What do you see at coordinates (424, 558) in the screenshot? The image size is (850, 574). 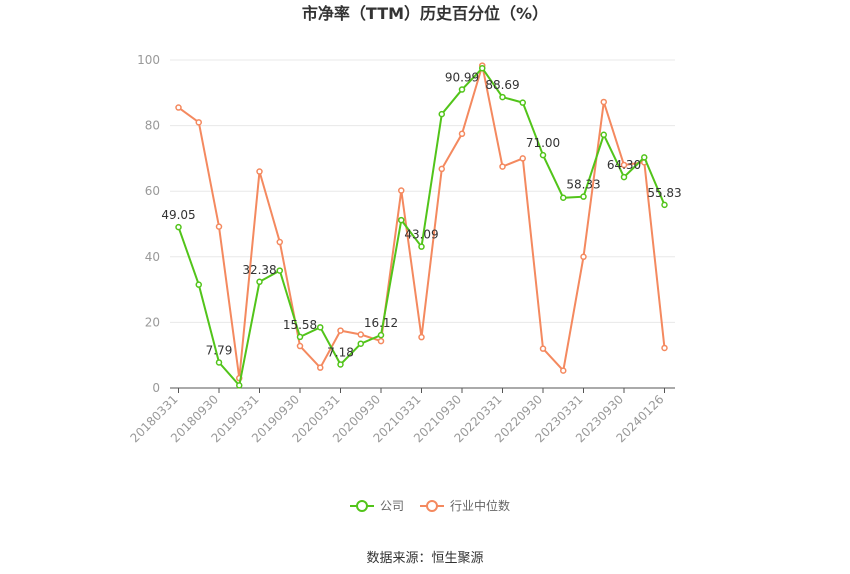 I see `source-note: 数据来源：恒生聚源` at bounding box center [424, 558].